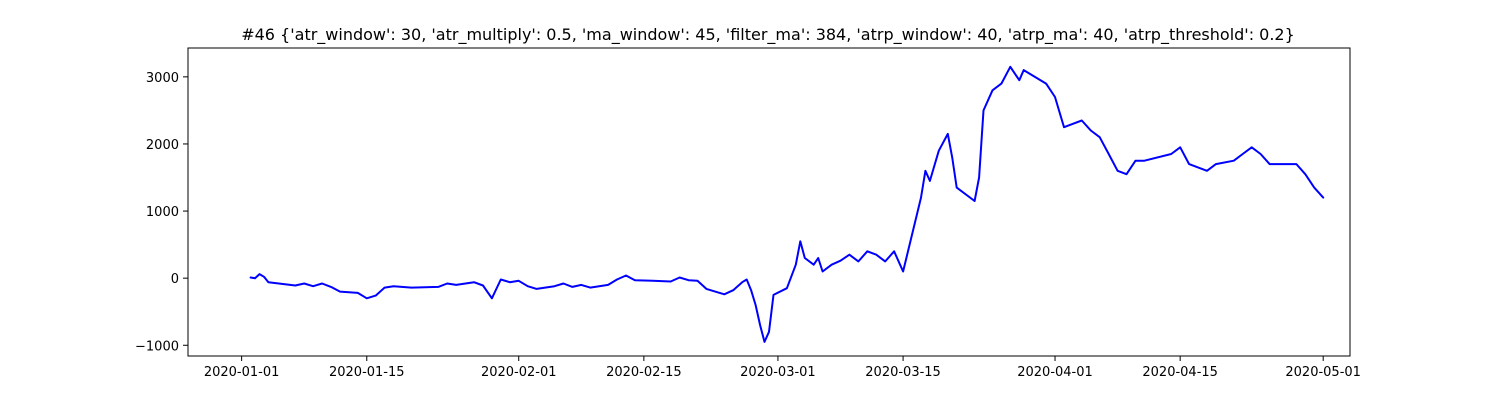 This screenshot has height=400, width=1500. I want to click on x-tick-label: 2020-01-01, so click(242, 372).